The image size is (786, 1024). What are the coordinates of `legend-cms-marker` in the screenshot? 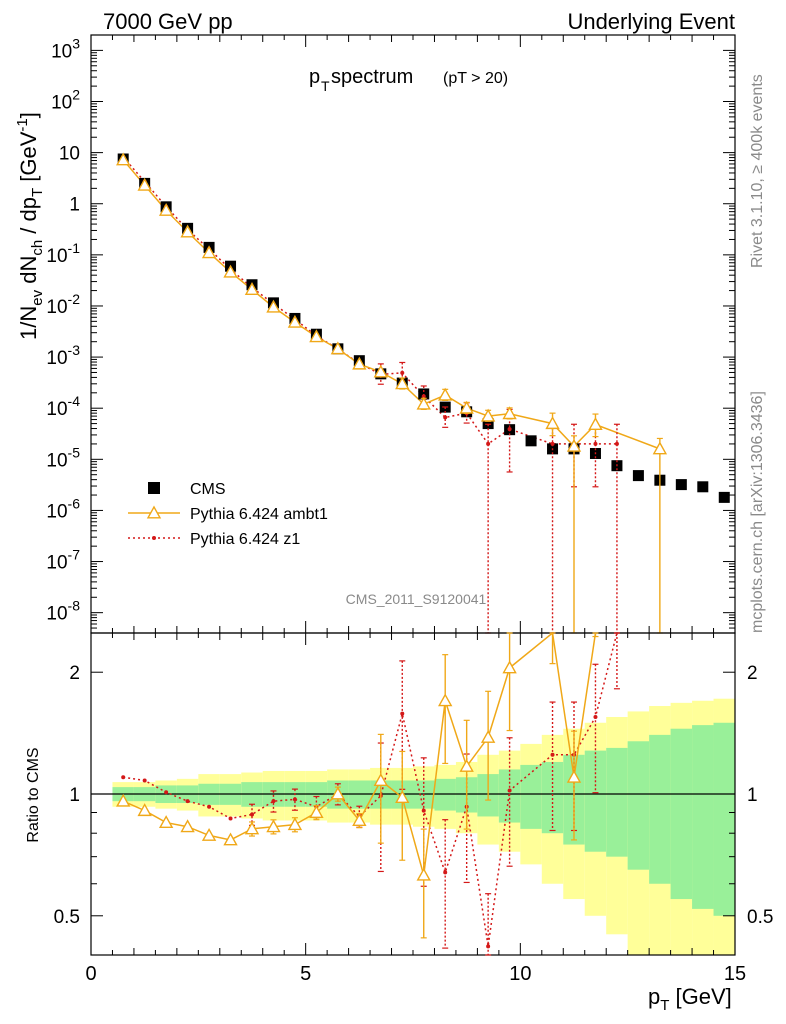 It's located at (154, 488).